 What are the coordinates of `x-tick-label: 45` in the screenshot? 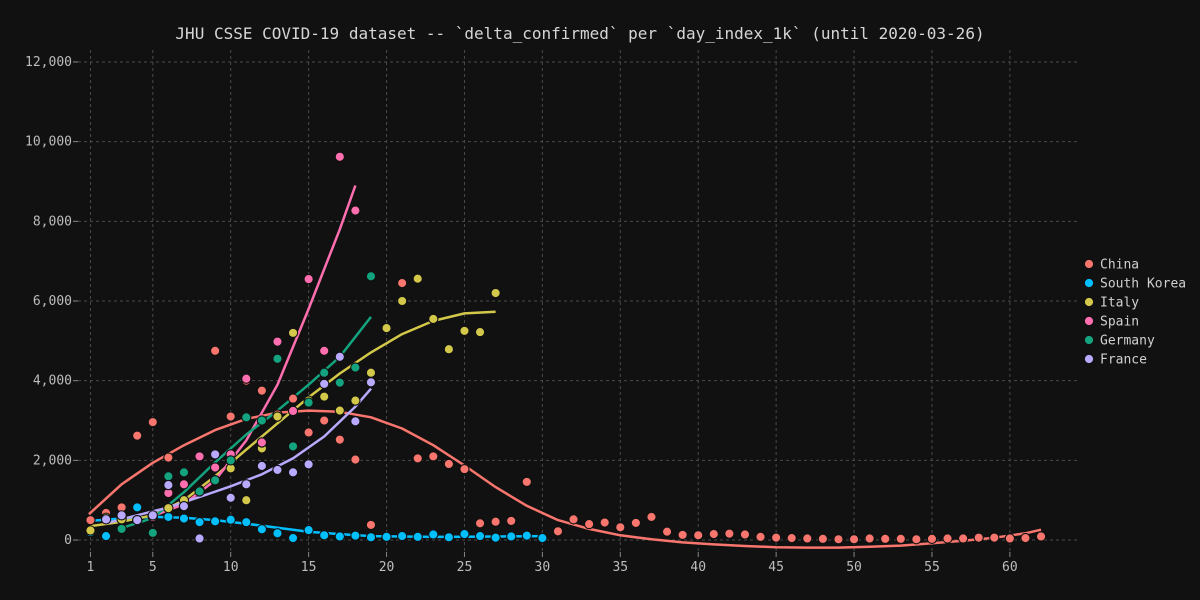 It's located at (776, 567).